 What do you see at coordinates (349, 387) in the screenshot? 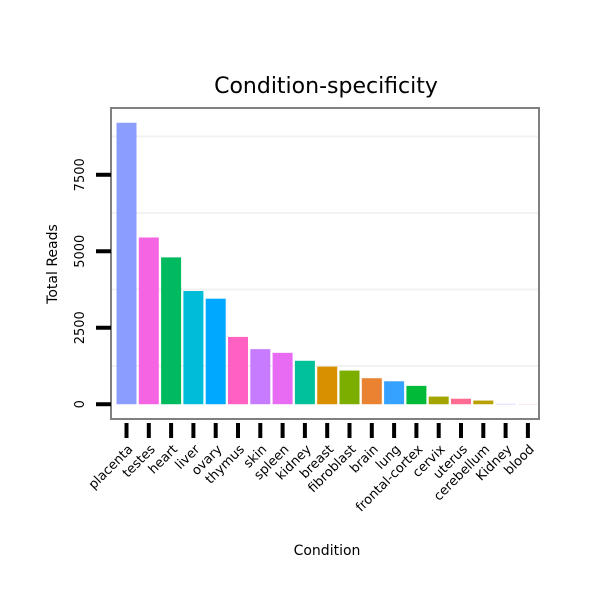
I see `bar-fibroblast` at bounding box center [349, 387].